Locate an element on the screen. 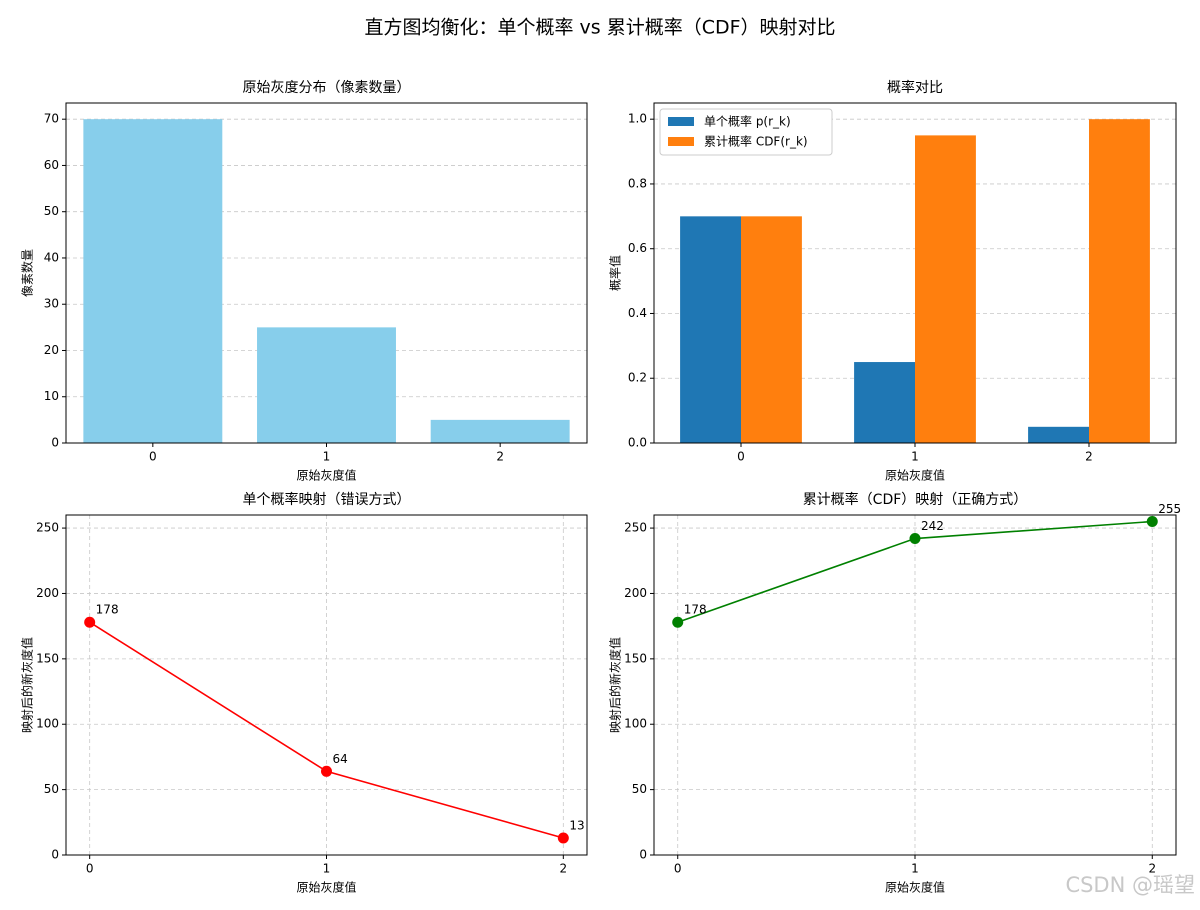  data-label: 64 is located at coordinates (340, 759).